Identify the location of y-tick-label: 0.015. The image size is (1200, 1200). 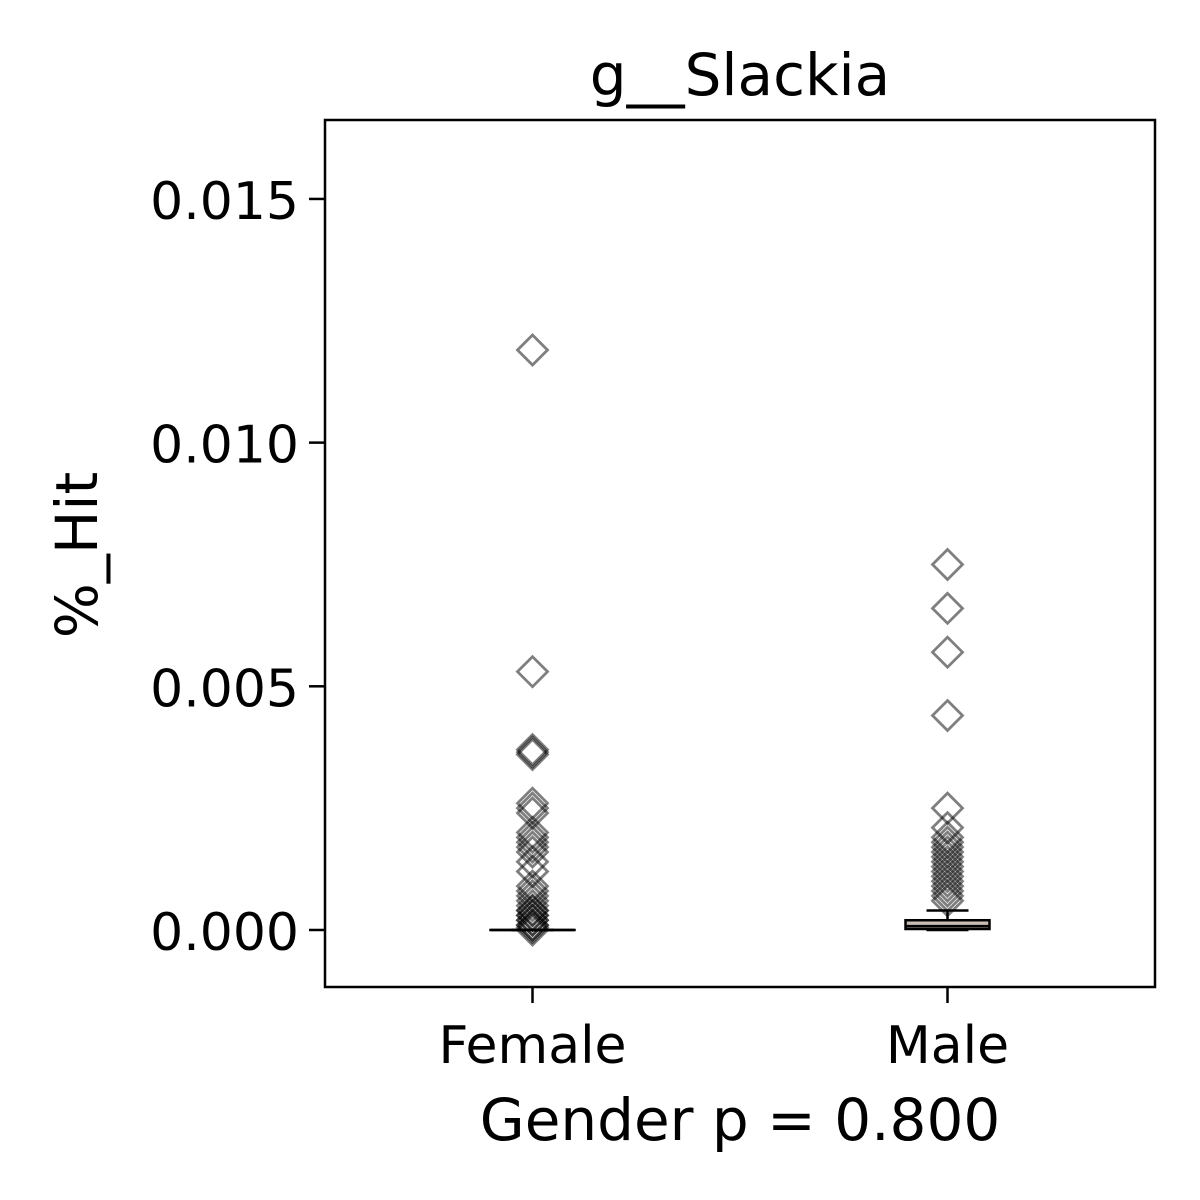
(224, 202).